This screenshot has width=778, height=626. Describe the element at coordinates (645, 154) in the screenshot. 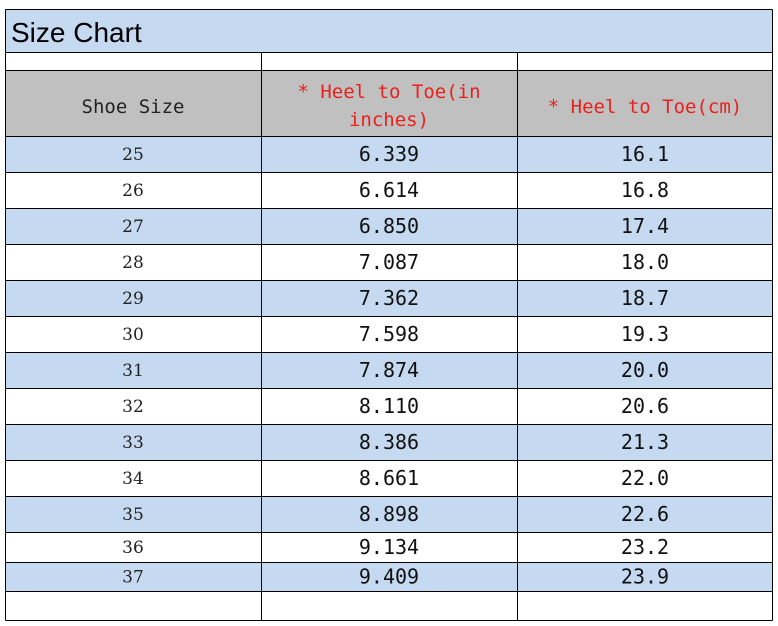

I see `cell-heel-to-toe-cm: 16.1` at that location.